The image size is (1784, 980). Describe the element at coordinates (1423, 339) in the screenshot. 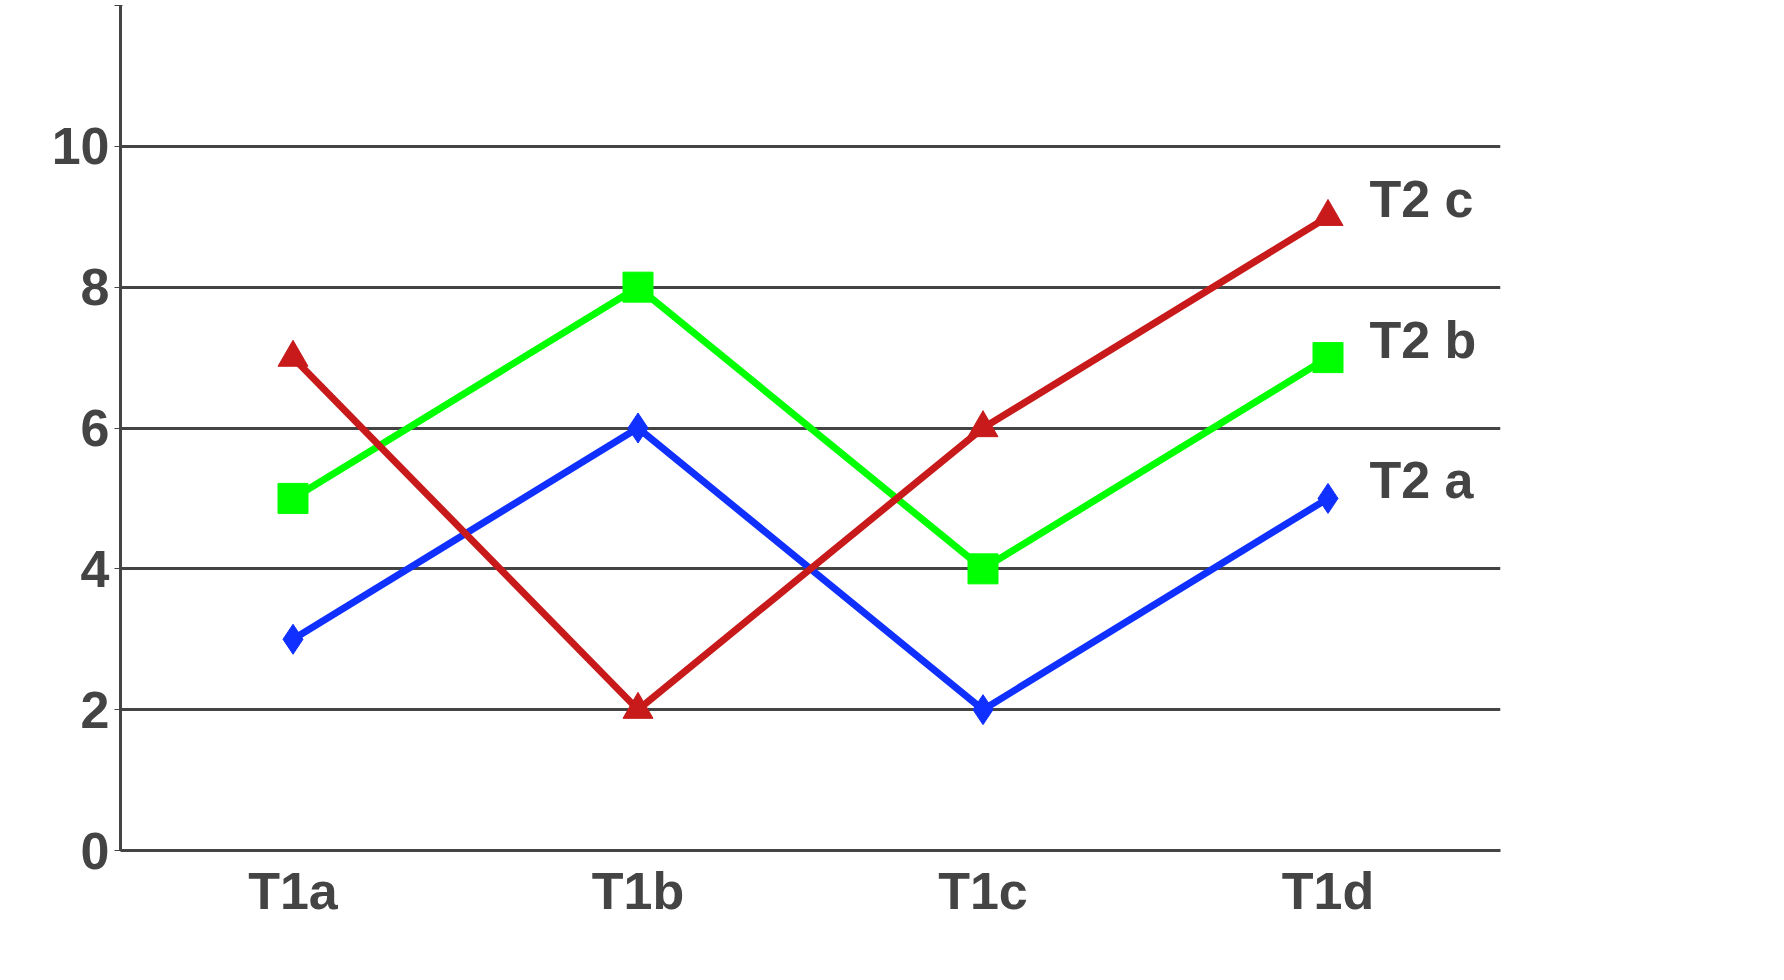

I see `series-label: T2 b` at that location.